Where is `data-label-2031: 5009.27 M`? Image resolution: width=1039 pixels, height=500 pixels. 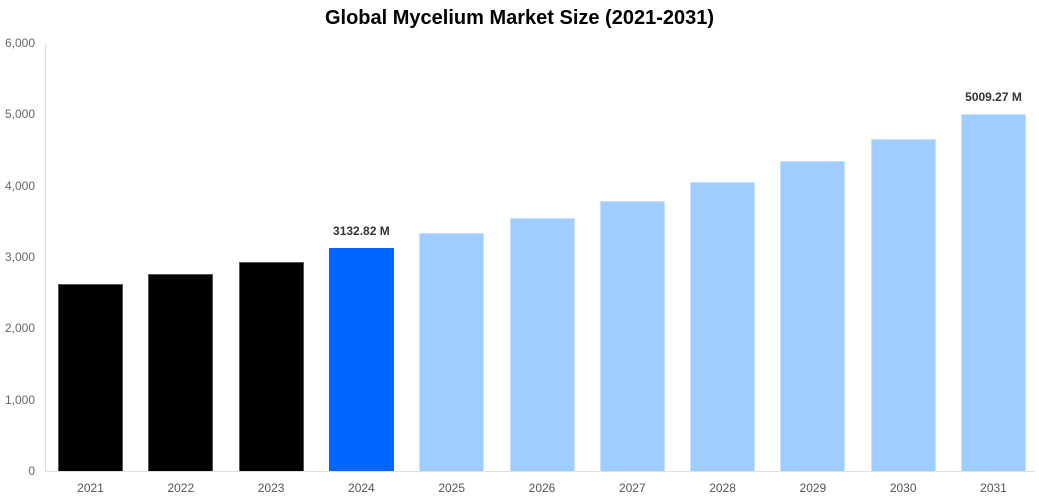
data-label-2031: 5009.27 M is located at coordinates (993, 96).